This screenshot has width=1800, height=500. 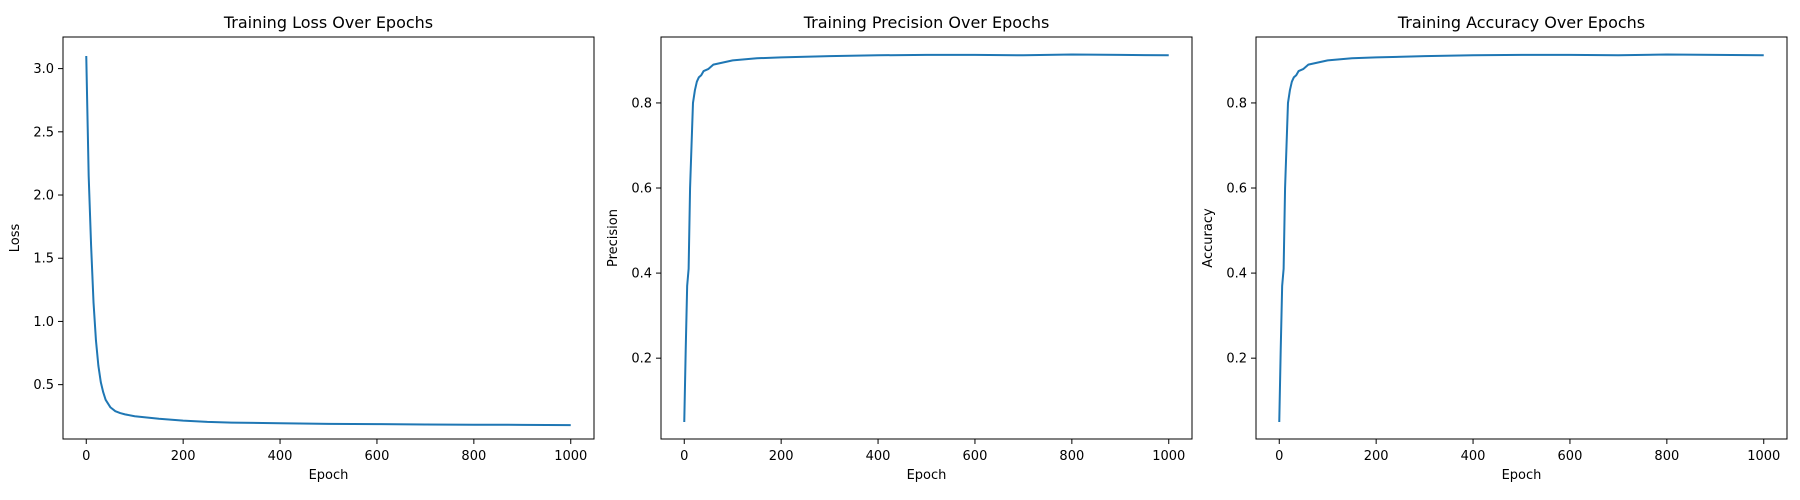 What do you see at coordinates (43, 196) in the screenshot?
I see `y-tick-label: 2.0` at bounding box center [43, 196].